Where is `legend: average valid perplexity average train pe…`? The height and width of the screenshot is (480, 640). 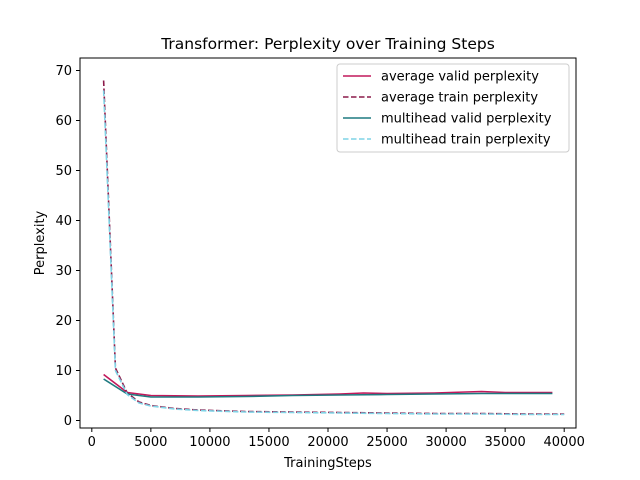
legend: average valid perplexity average train pe… is located at coordinates (453, 108).